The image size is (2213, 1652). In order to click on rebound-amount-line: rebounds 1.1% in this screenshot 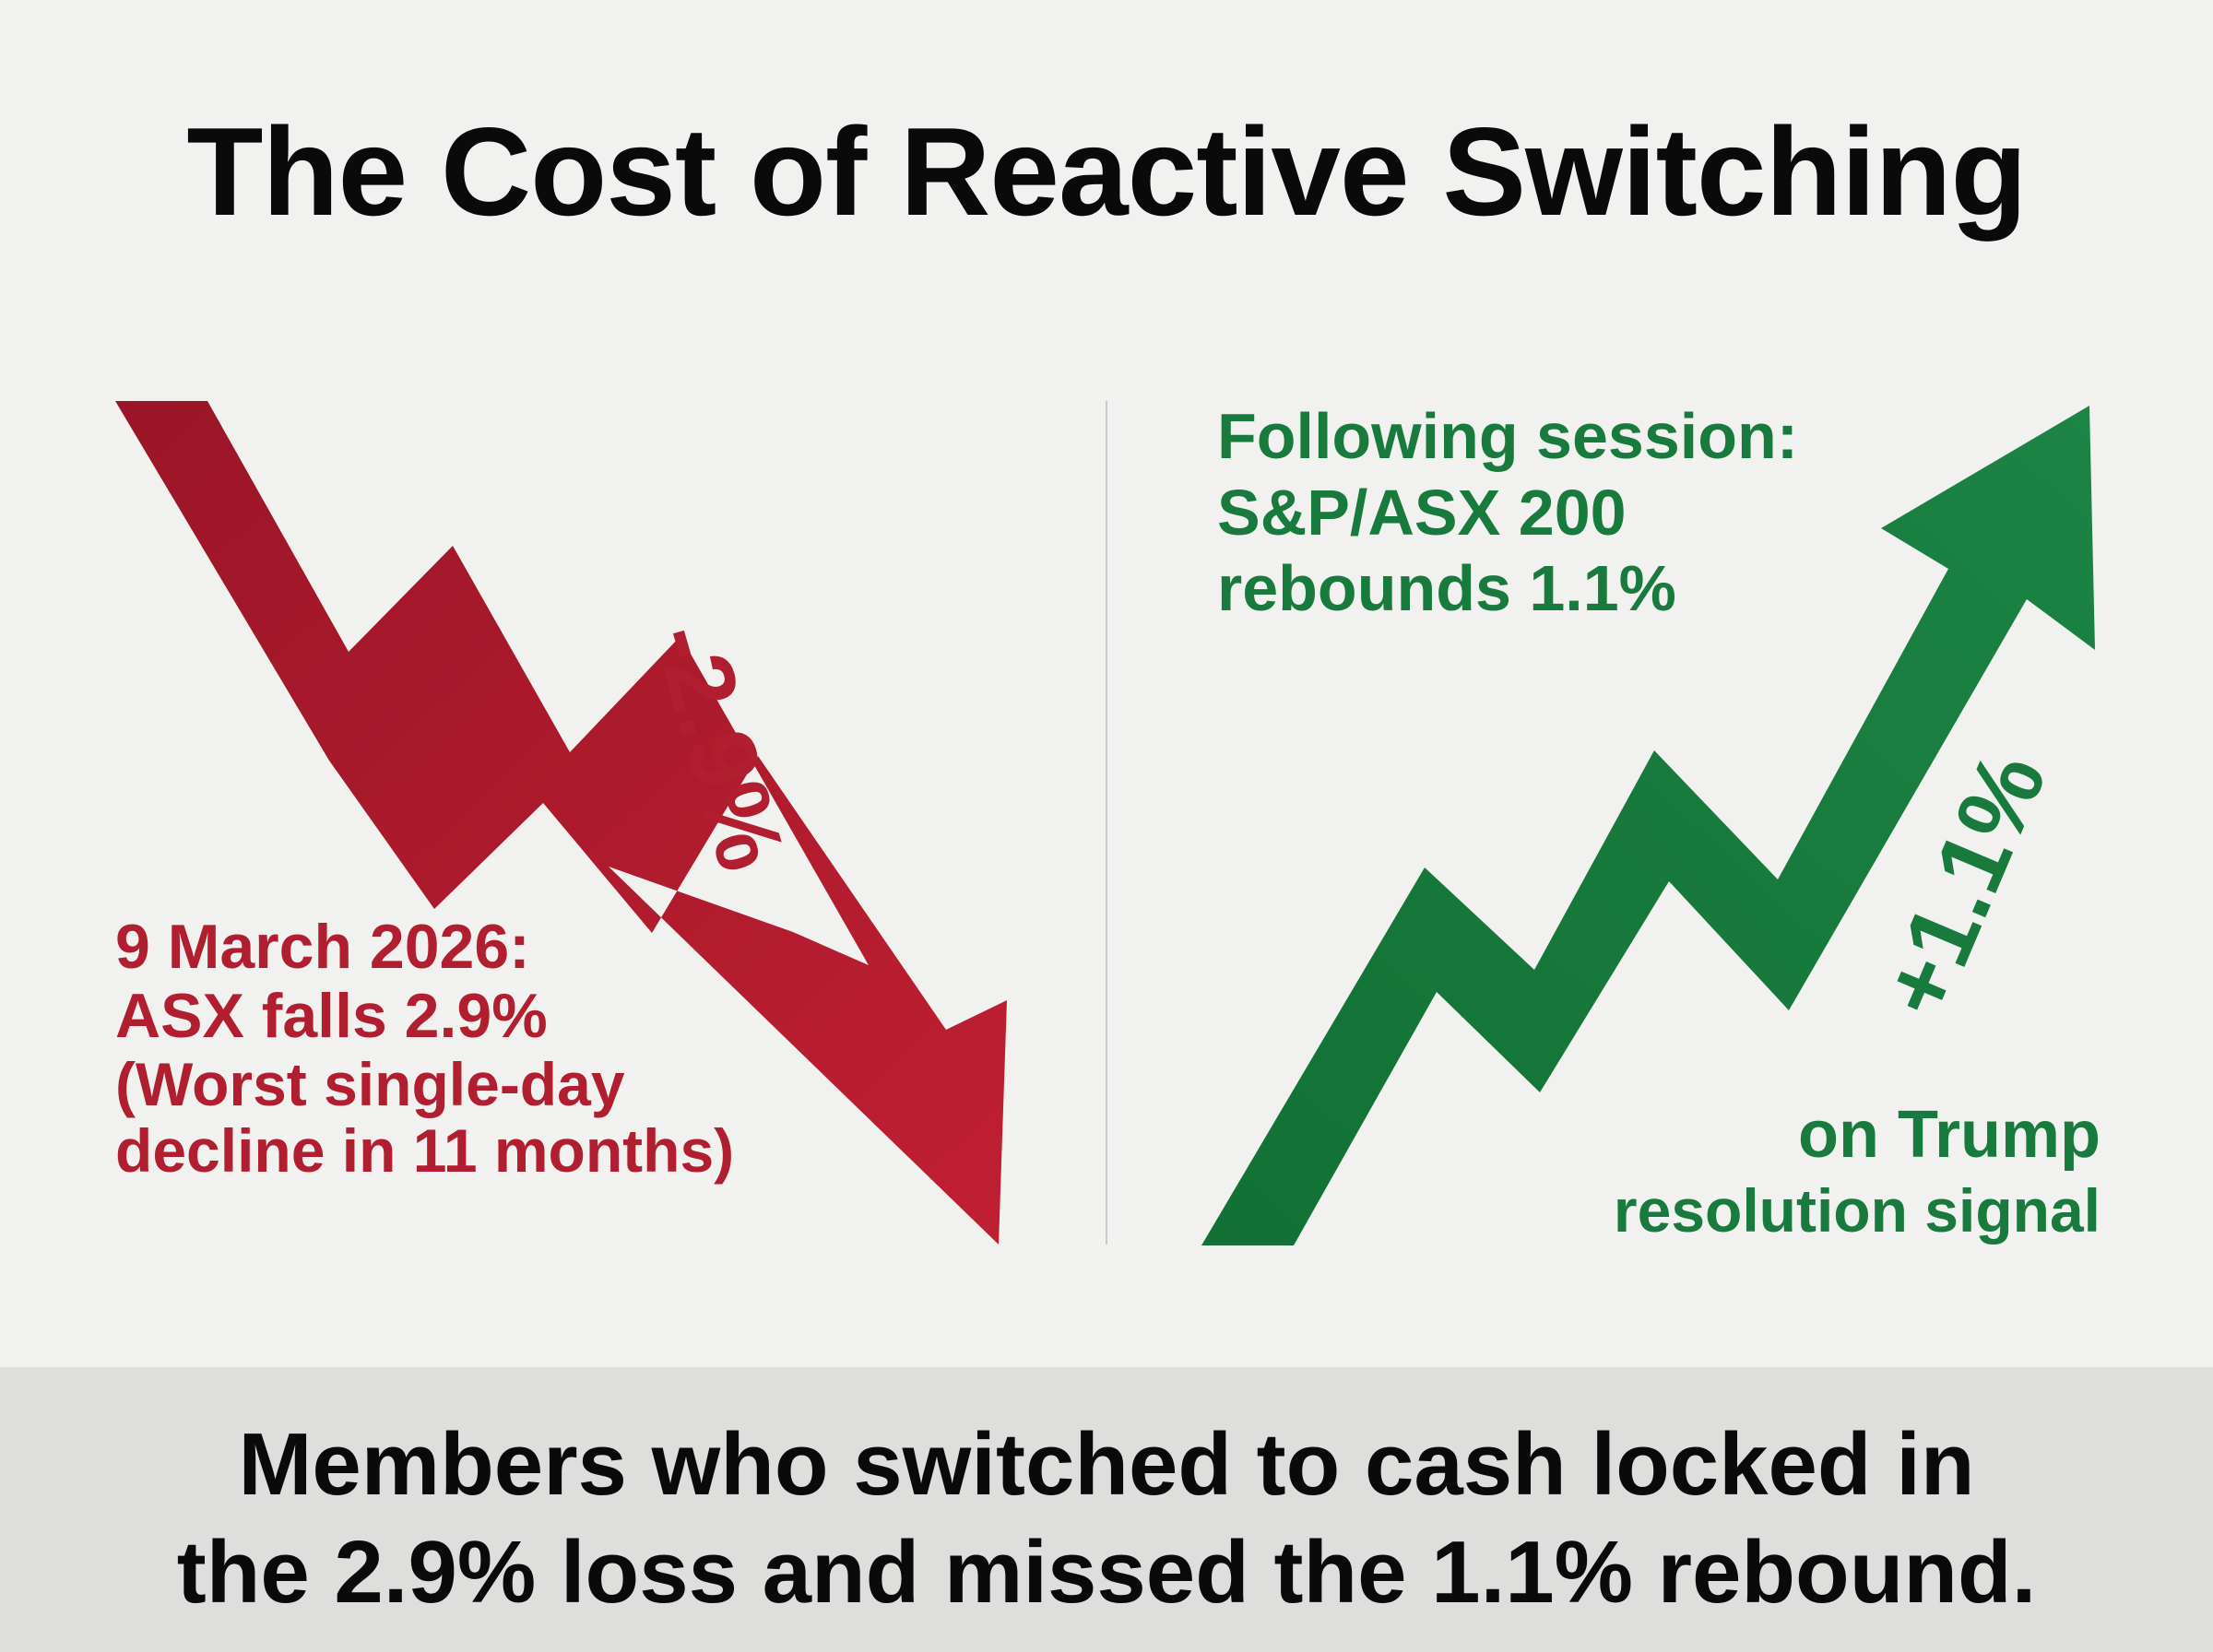, I will do `click(1446, 588)`.